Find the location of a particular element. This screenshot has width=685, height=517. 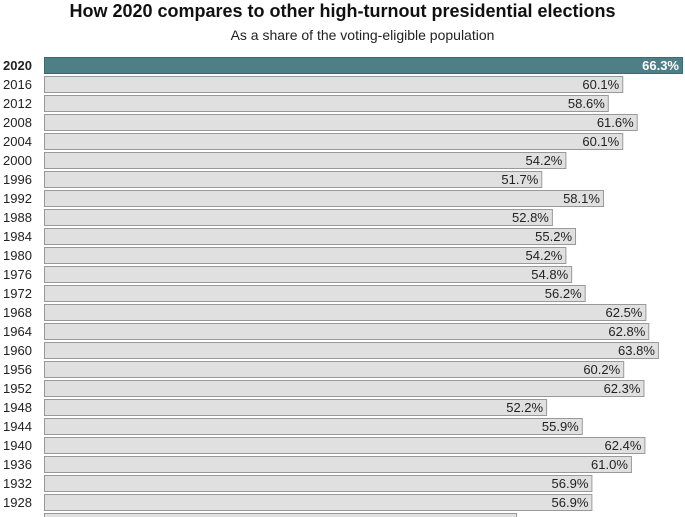

y-tick-label: 1988 is located at coordinates (17, 217).